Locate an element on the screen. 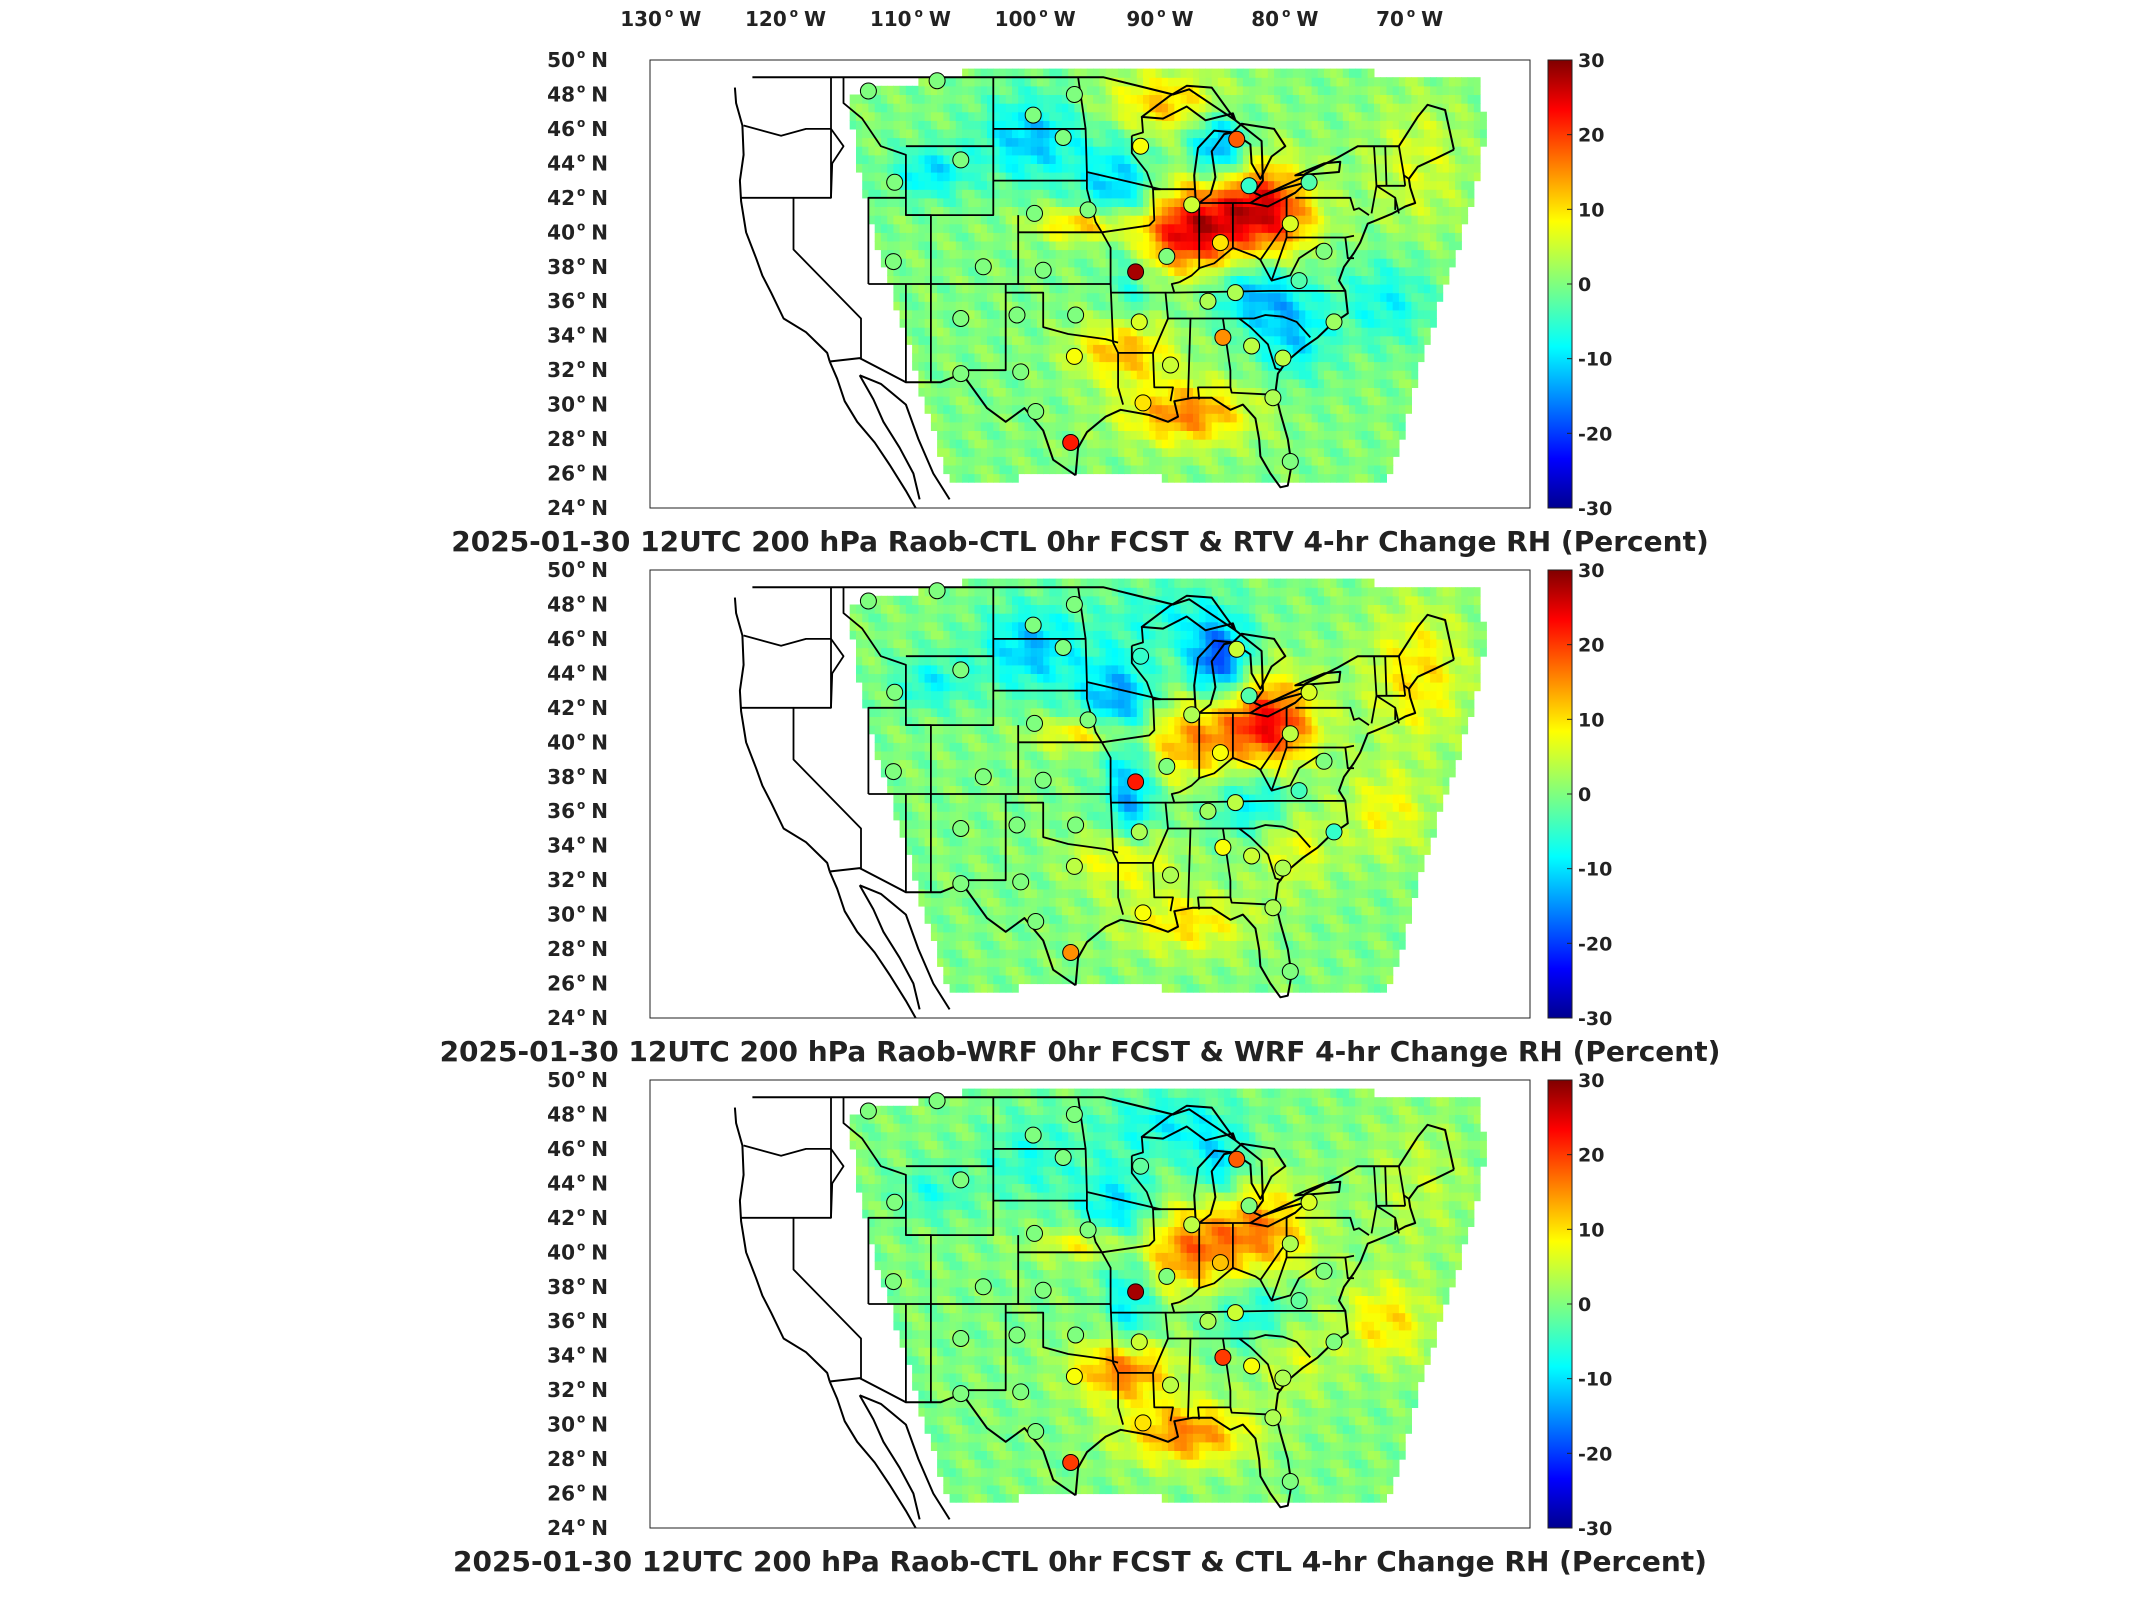 Image resolution: width=2133 pixels, height=1600 pixels. map-frame is located at coordinates (1090, 1304).